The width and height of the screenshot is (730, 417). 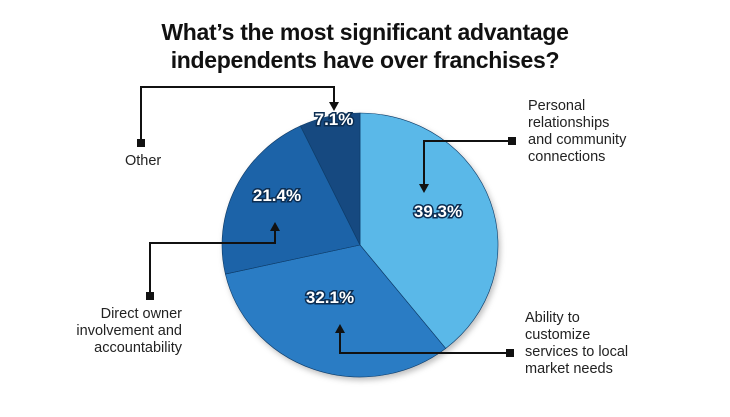 I want to click on leader-line-personal-relationships, so click(x=467, y=164).